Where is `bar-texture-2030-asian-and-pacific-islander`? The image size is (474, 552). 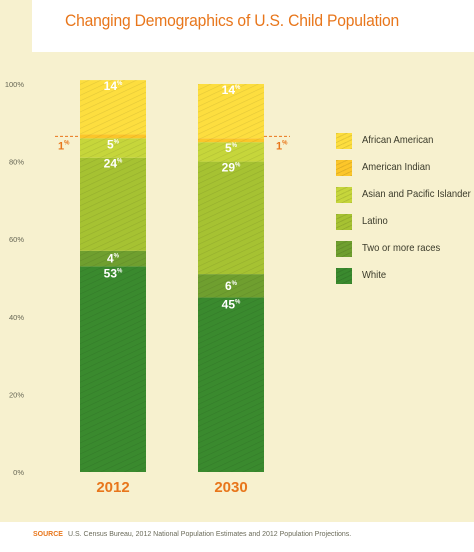
bar-texture-2030-asian-and-pacific-islander is located at coordinates (231, 152).